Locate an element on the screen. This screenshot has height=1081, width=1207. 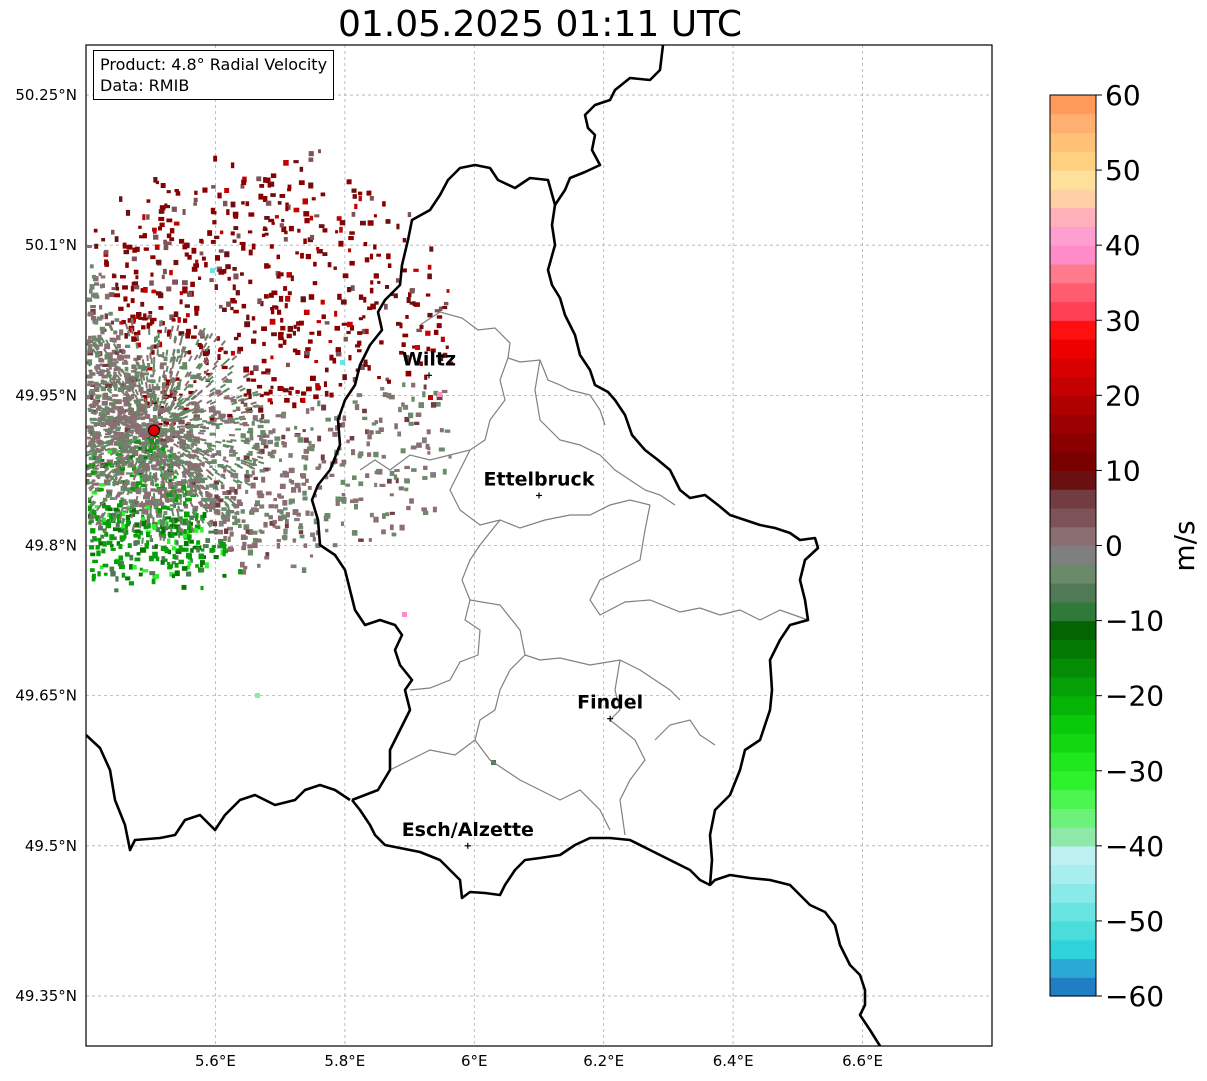
lon-tick-label: 6.4°E is located at coordinates (733, 1061).